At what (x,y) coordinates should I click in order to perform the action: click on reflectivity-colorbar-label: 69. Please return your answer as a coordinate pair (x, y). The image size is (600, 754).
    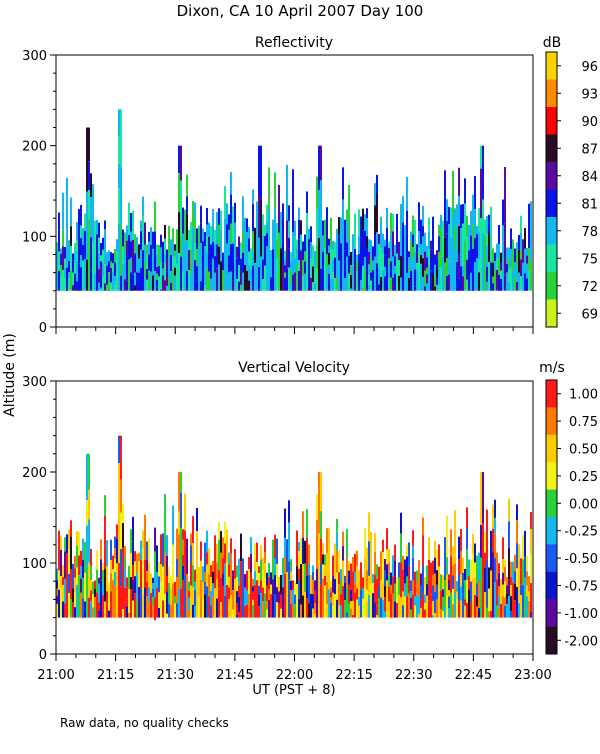
    Looking at the image, I should click on (589, 314).